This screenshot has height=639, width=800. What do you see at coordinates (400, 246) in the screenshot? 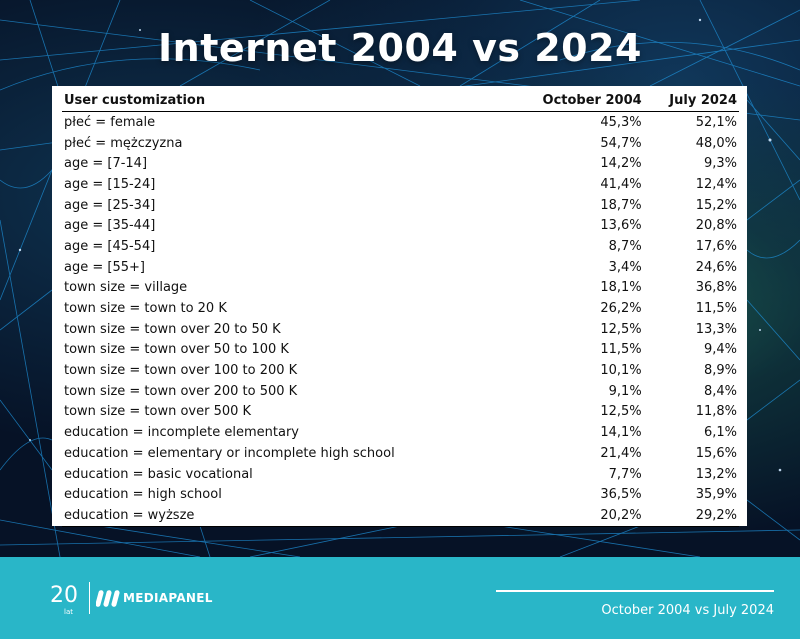
I see `table-row: age = [45-54] 8,7% 17,6%` at bounding box center [400, 246].